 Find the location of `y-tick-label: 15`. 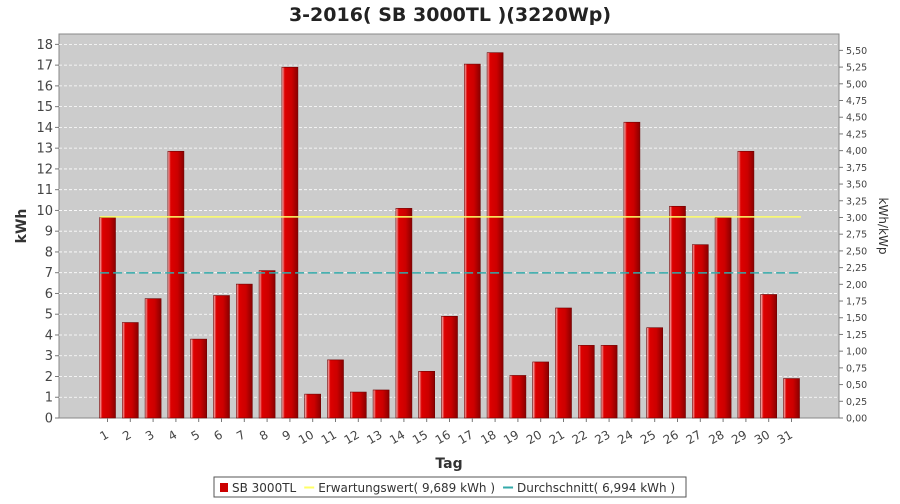

y-tick-label: 15 is located at coordinates (44, 107).